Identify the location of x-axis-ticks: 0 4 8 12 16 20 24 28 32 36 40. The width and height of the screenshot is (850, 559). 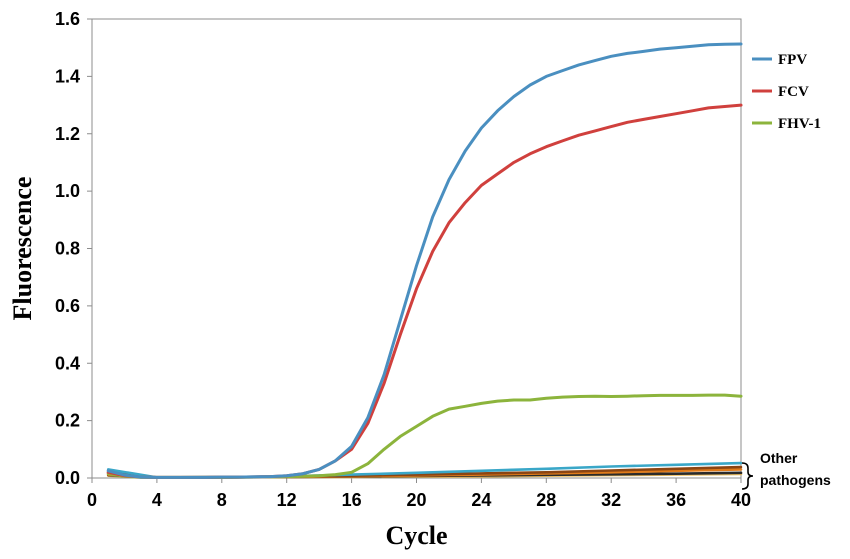
(419, 494).